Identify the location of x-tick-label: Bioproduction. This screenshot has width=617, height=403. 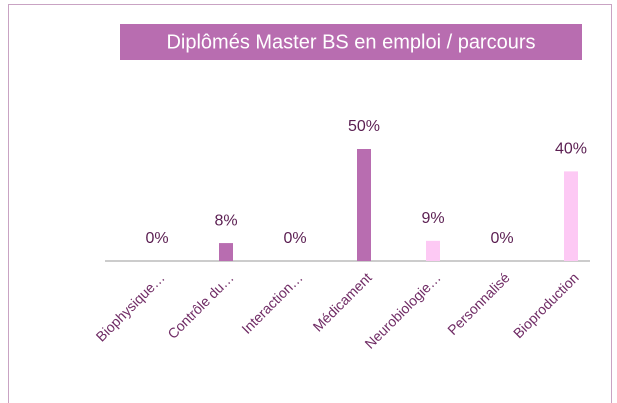
(546, 305).